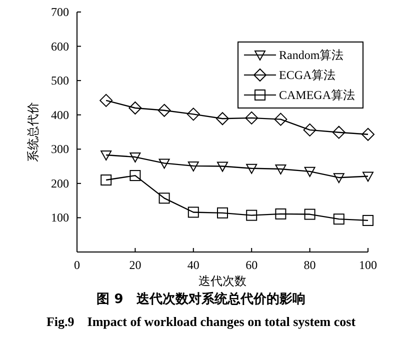 The image size is (402, 340). I want to click on y-tick-label: 200, so click(60, 183).